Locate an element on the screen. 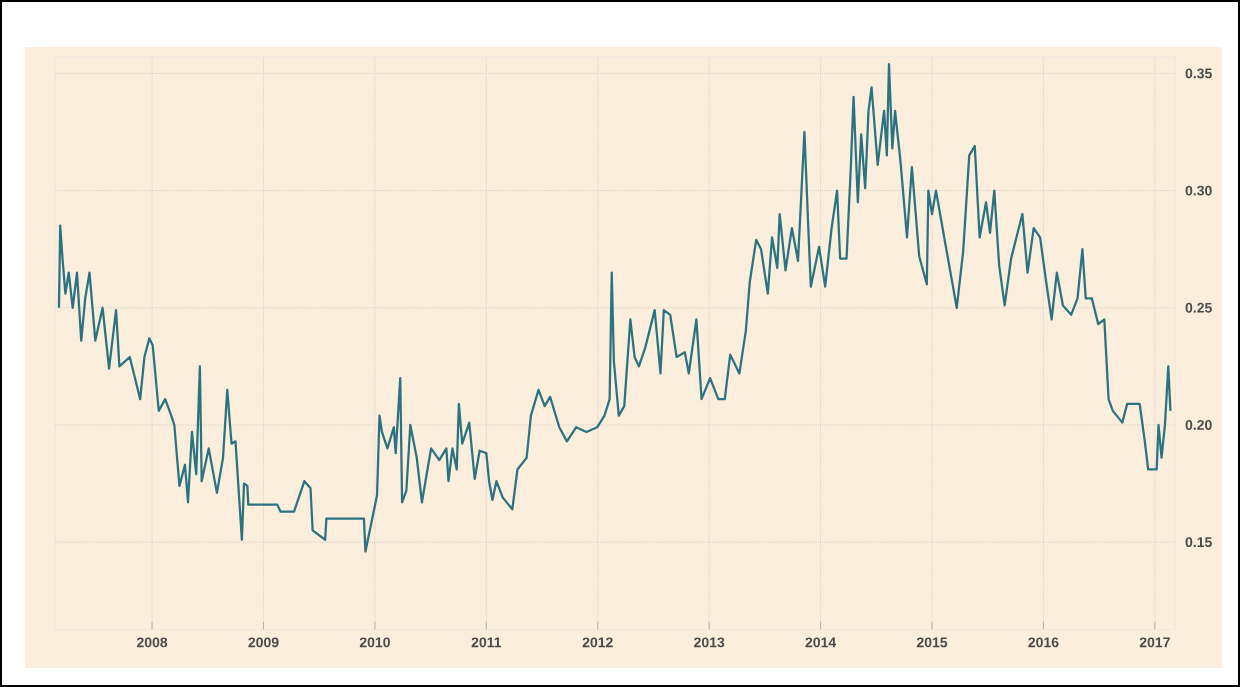 This screenshot has height=687, width=1240. y-tick-label: 0.30 is located at coordinates (1198, 190).